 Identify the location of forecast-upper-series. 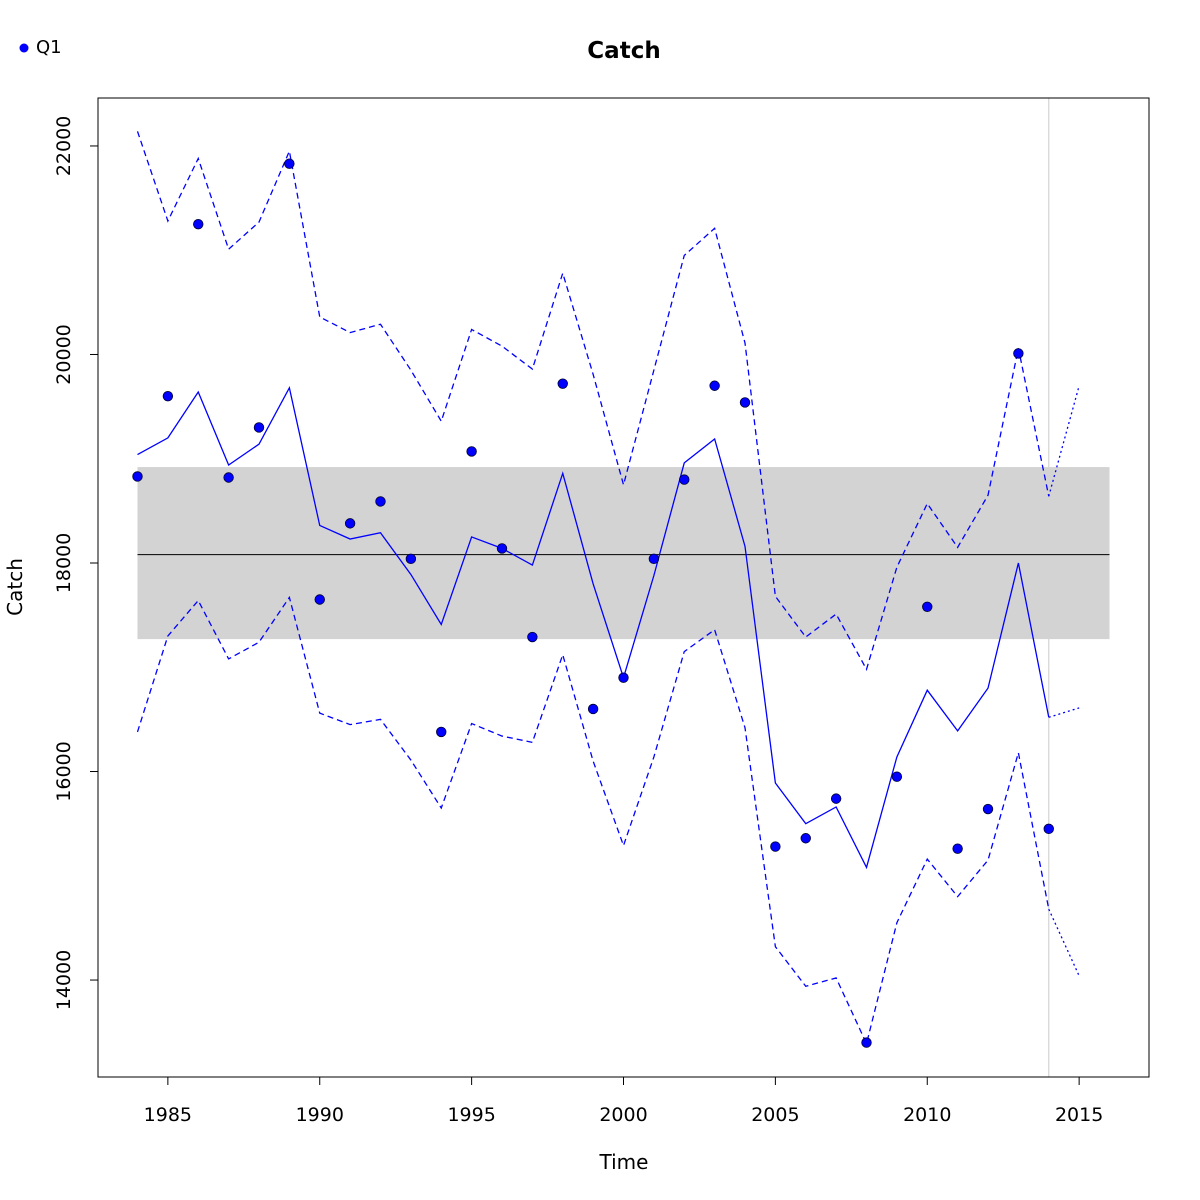
(1064, 441).